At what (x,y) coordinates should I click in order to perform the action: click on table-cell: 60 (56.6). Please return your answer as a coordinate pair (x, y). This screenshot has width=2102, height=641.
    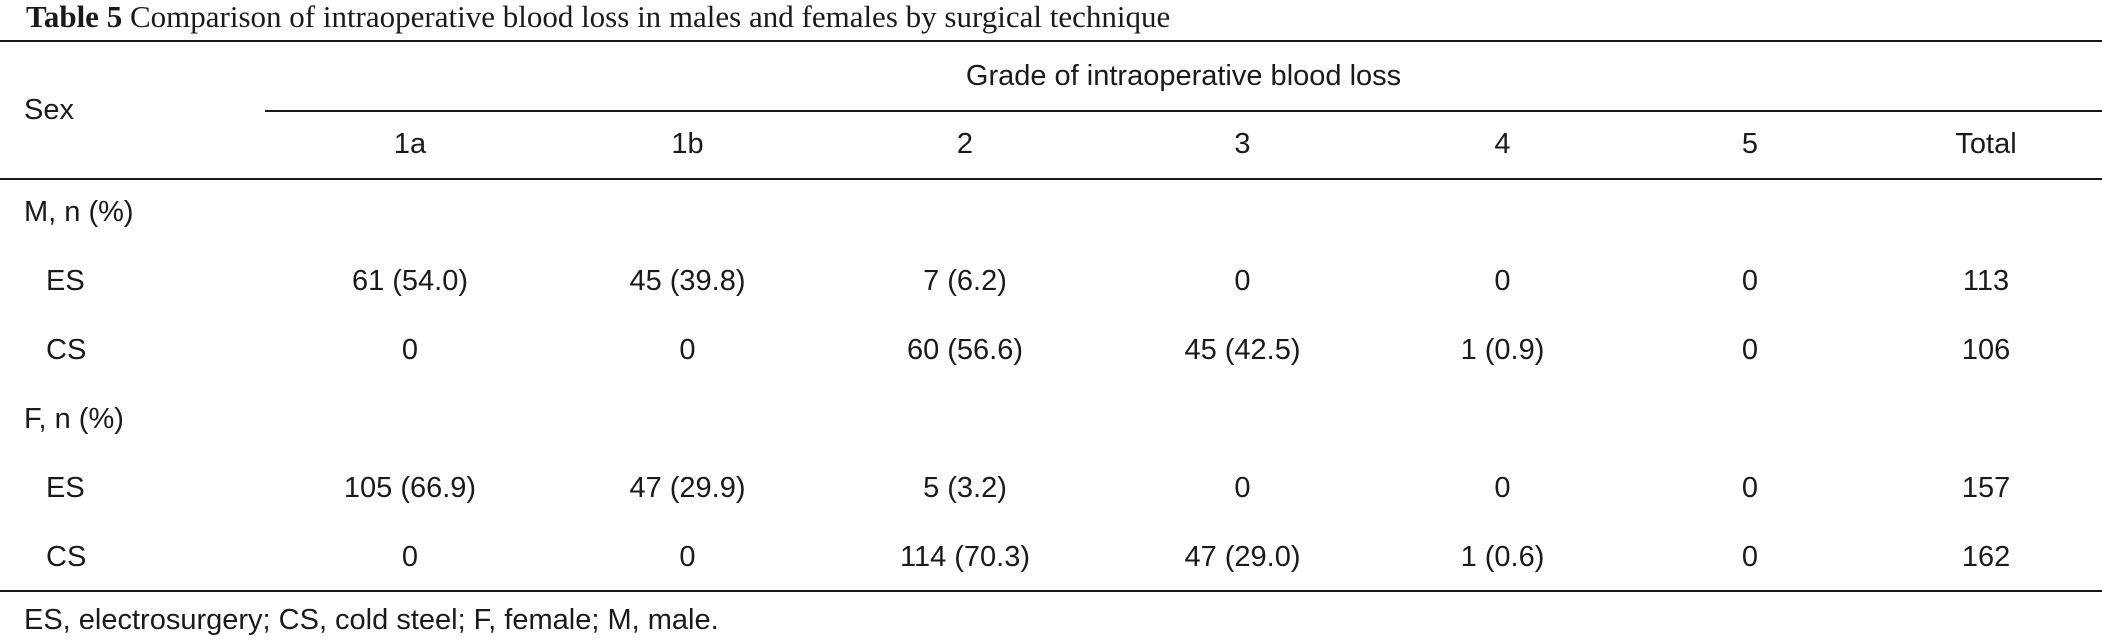
    Looking at the image, I should click on (965, 350).